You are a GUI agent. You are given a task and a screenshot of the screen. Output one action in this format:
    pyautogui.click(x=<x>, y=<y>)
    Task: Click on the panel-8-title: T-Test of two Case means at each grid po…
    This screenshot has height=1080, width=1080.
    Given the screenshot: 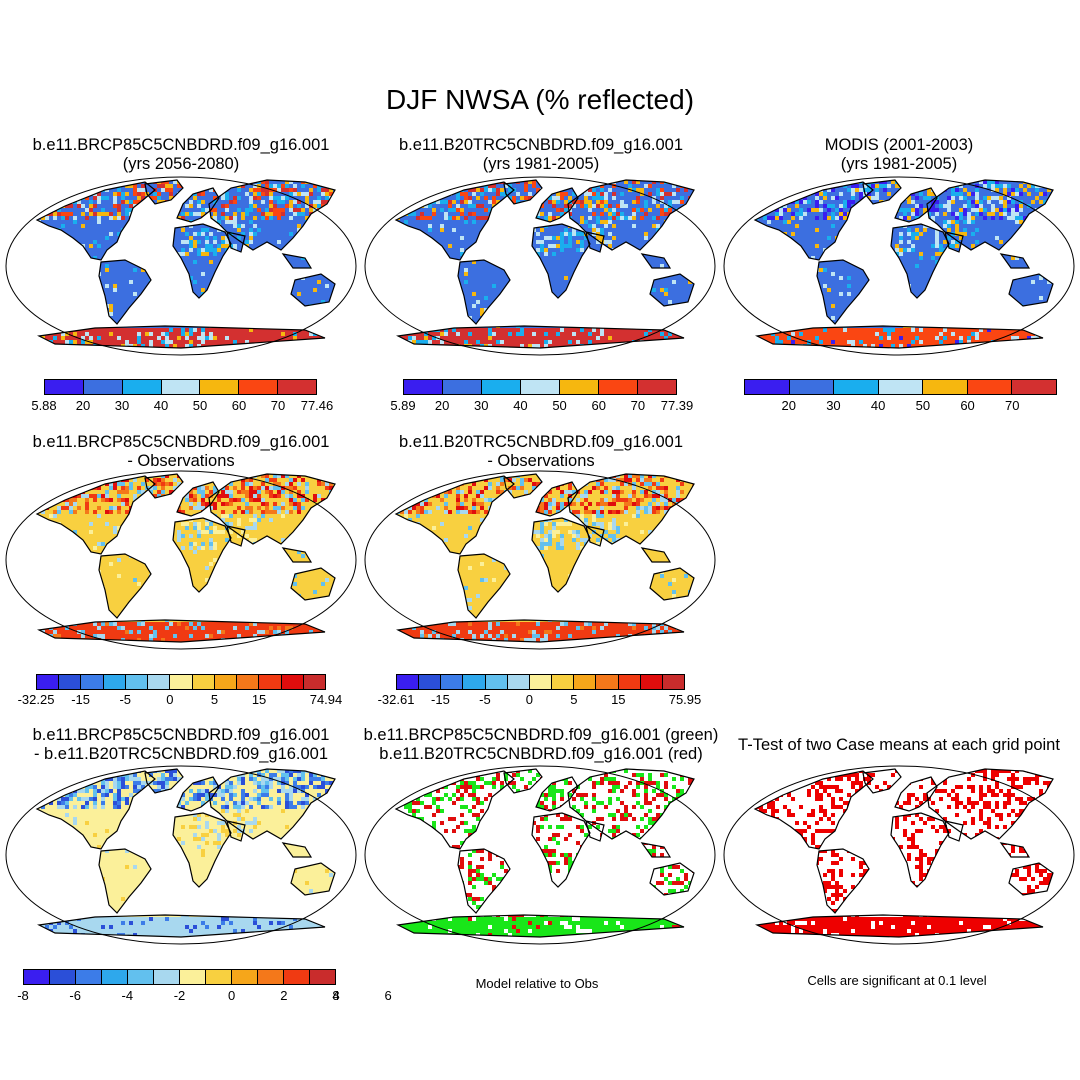 What is the action you would take?
    pyautogui.click(x=899, y=745)
    